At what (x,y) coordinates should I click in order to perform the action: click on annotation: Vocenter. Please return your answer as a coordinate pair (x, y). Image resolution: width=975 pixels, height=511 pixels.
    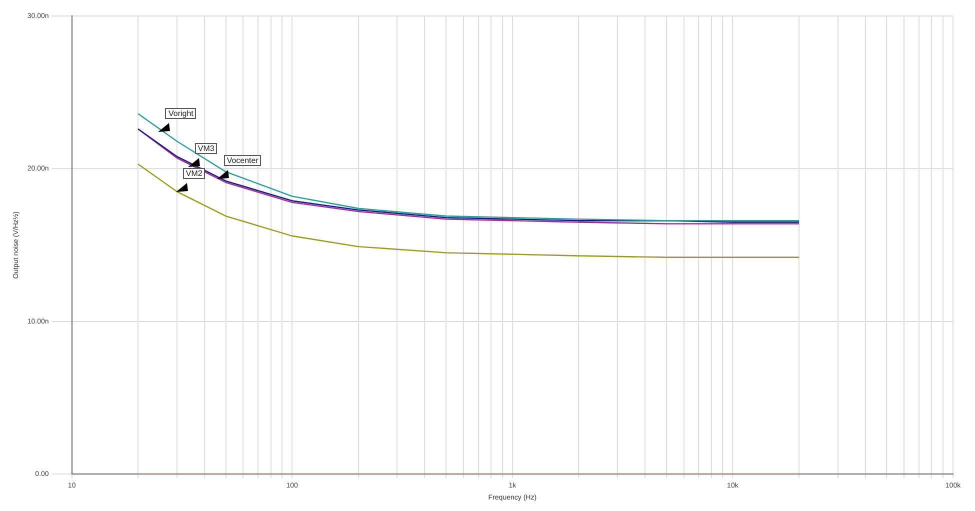
    Looking at the image, I should click on (243, 160).